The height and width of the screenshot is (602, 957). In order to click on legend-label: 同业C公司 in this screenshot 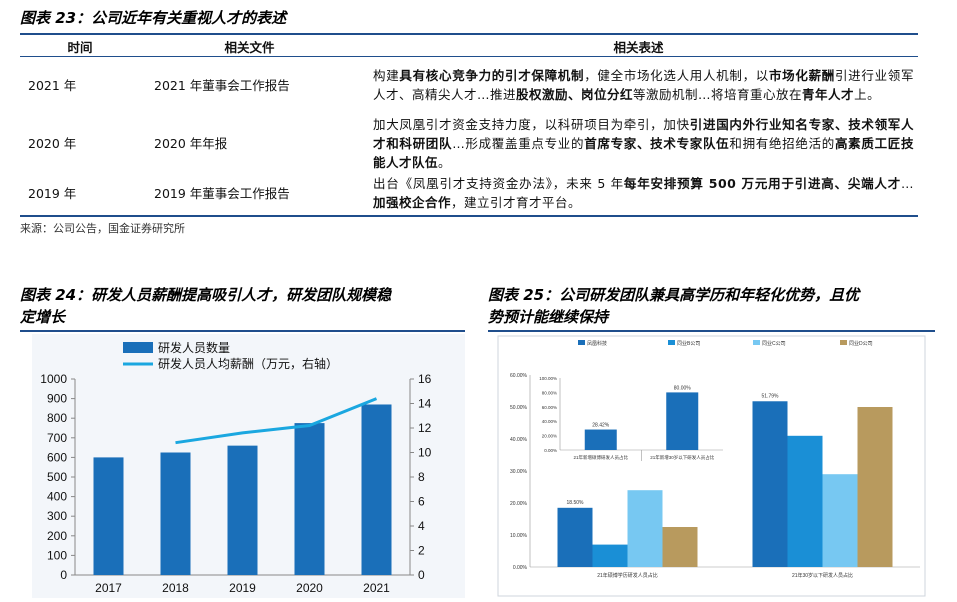, I will do `click(774, 343)`.